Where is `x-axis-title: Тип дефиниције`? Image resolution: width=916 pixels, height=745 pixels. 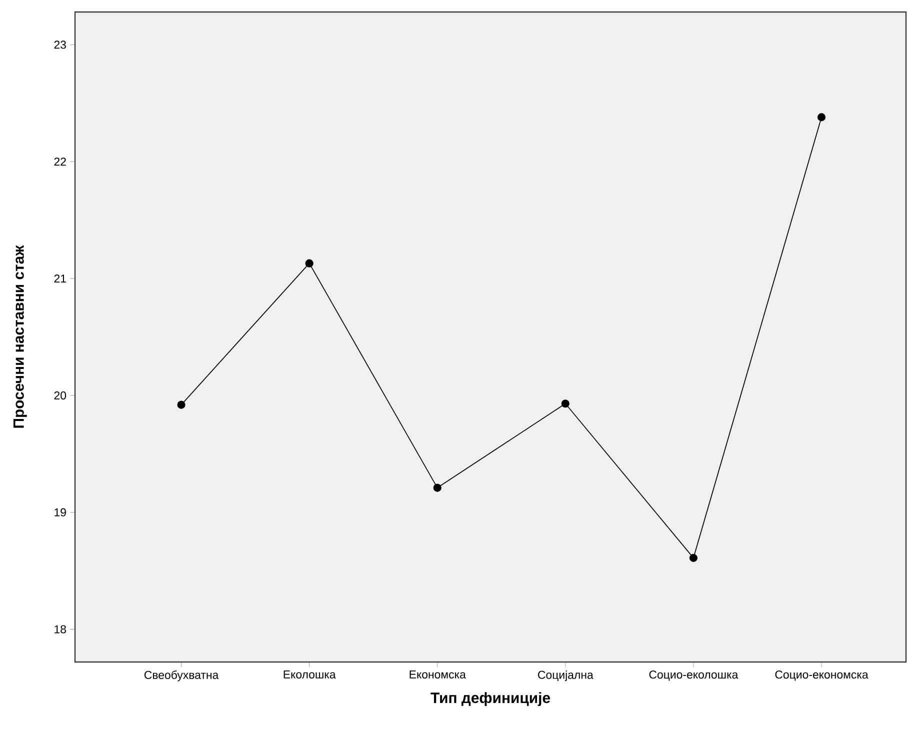 x-axis-title: Тип дефиниције is located at coordinates (490, 699).